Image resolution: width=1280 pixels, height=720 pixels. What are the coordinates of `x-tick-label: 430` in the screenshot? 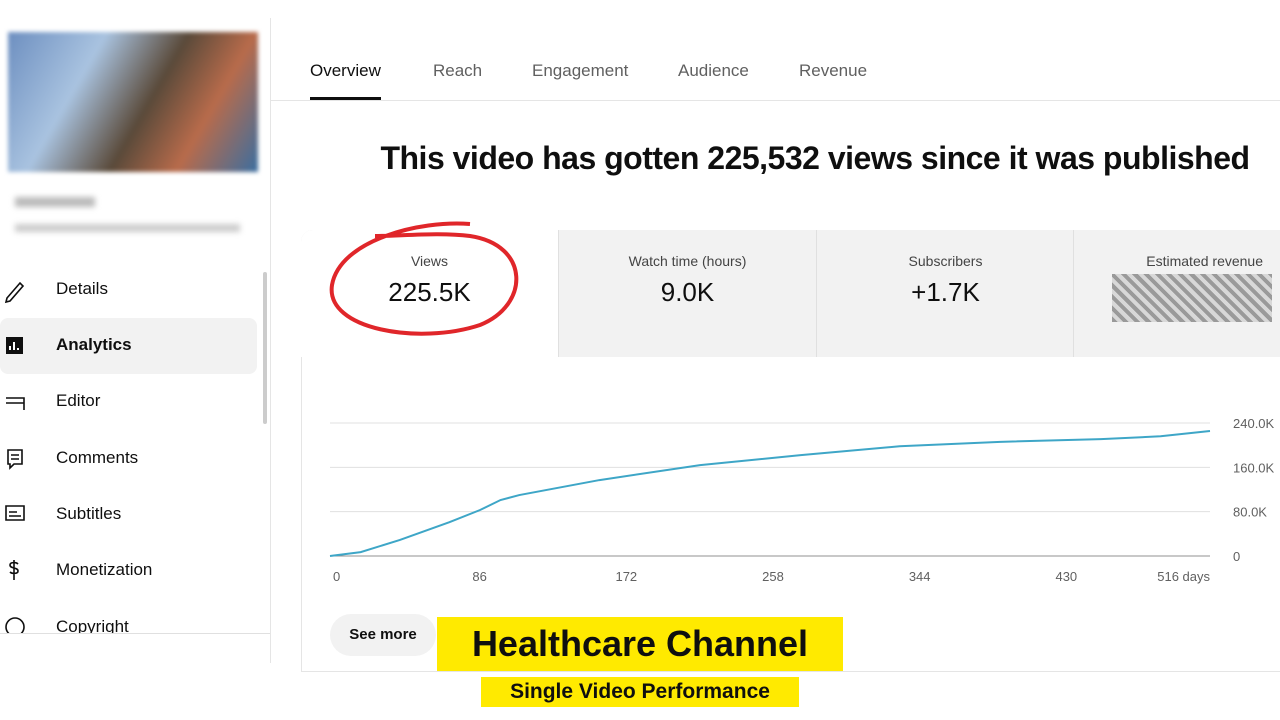 It's located at (1066, 576).